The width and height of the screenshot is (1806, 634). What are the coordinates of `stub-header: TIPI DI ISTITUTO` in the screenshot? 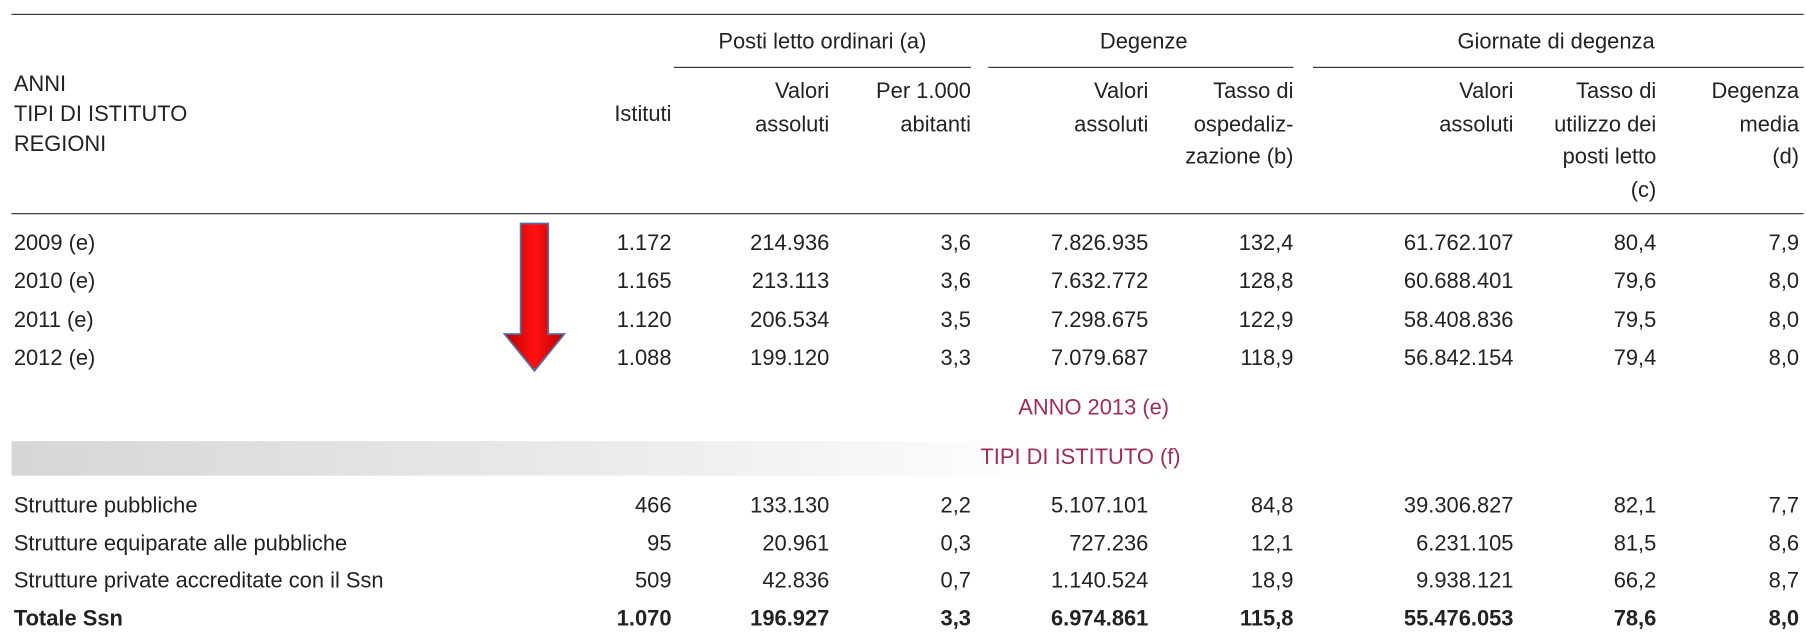 It's located at (100, 114).